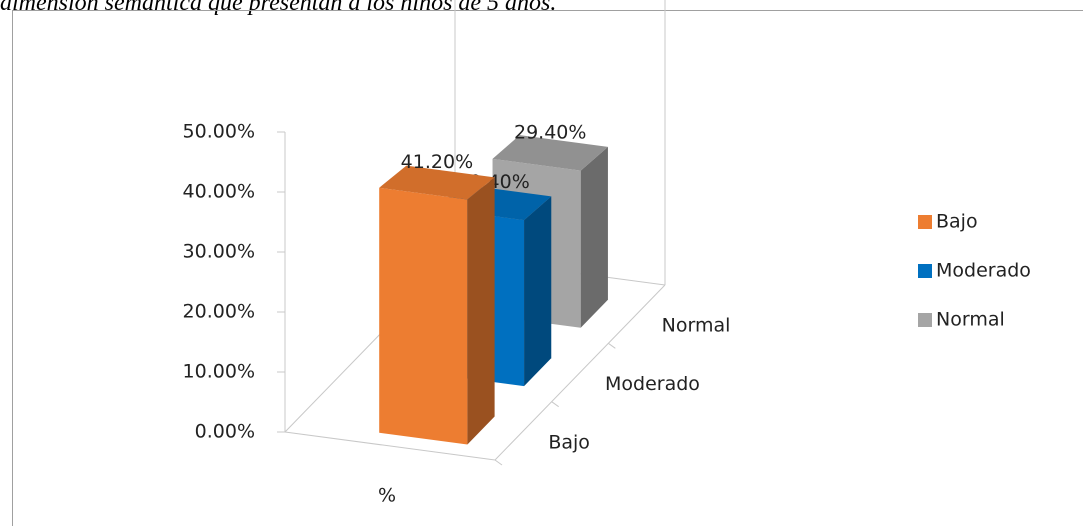 The image size is (1083, 526). What do you see at coordinates (219, 372) in the screenshot?
I see `y-tick-label: 10.00%` at bounding box center [219, 372].